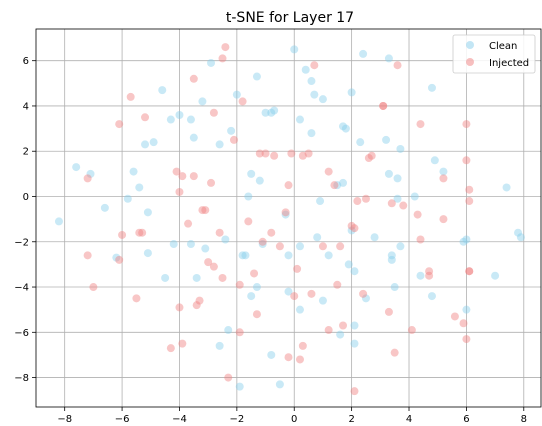 This screenshot has height=426, width=542. What do you see at coordinates (503, 46) in the screenshot?
I see `legend-label-clean: Clean` at bounding box center [503, 46].